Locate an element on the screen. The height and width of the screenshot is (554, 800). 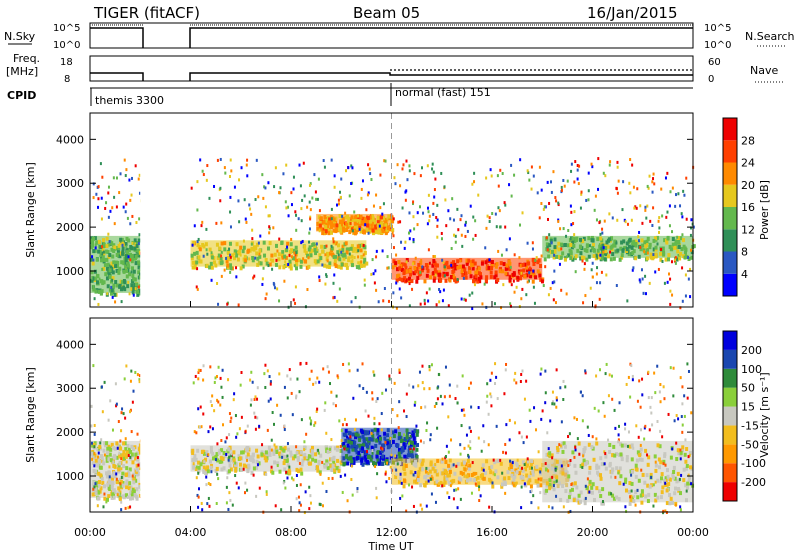
freq-trace is located at coordinates (391, 76).